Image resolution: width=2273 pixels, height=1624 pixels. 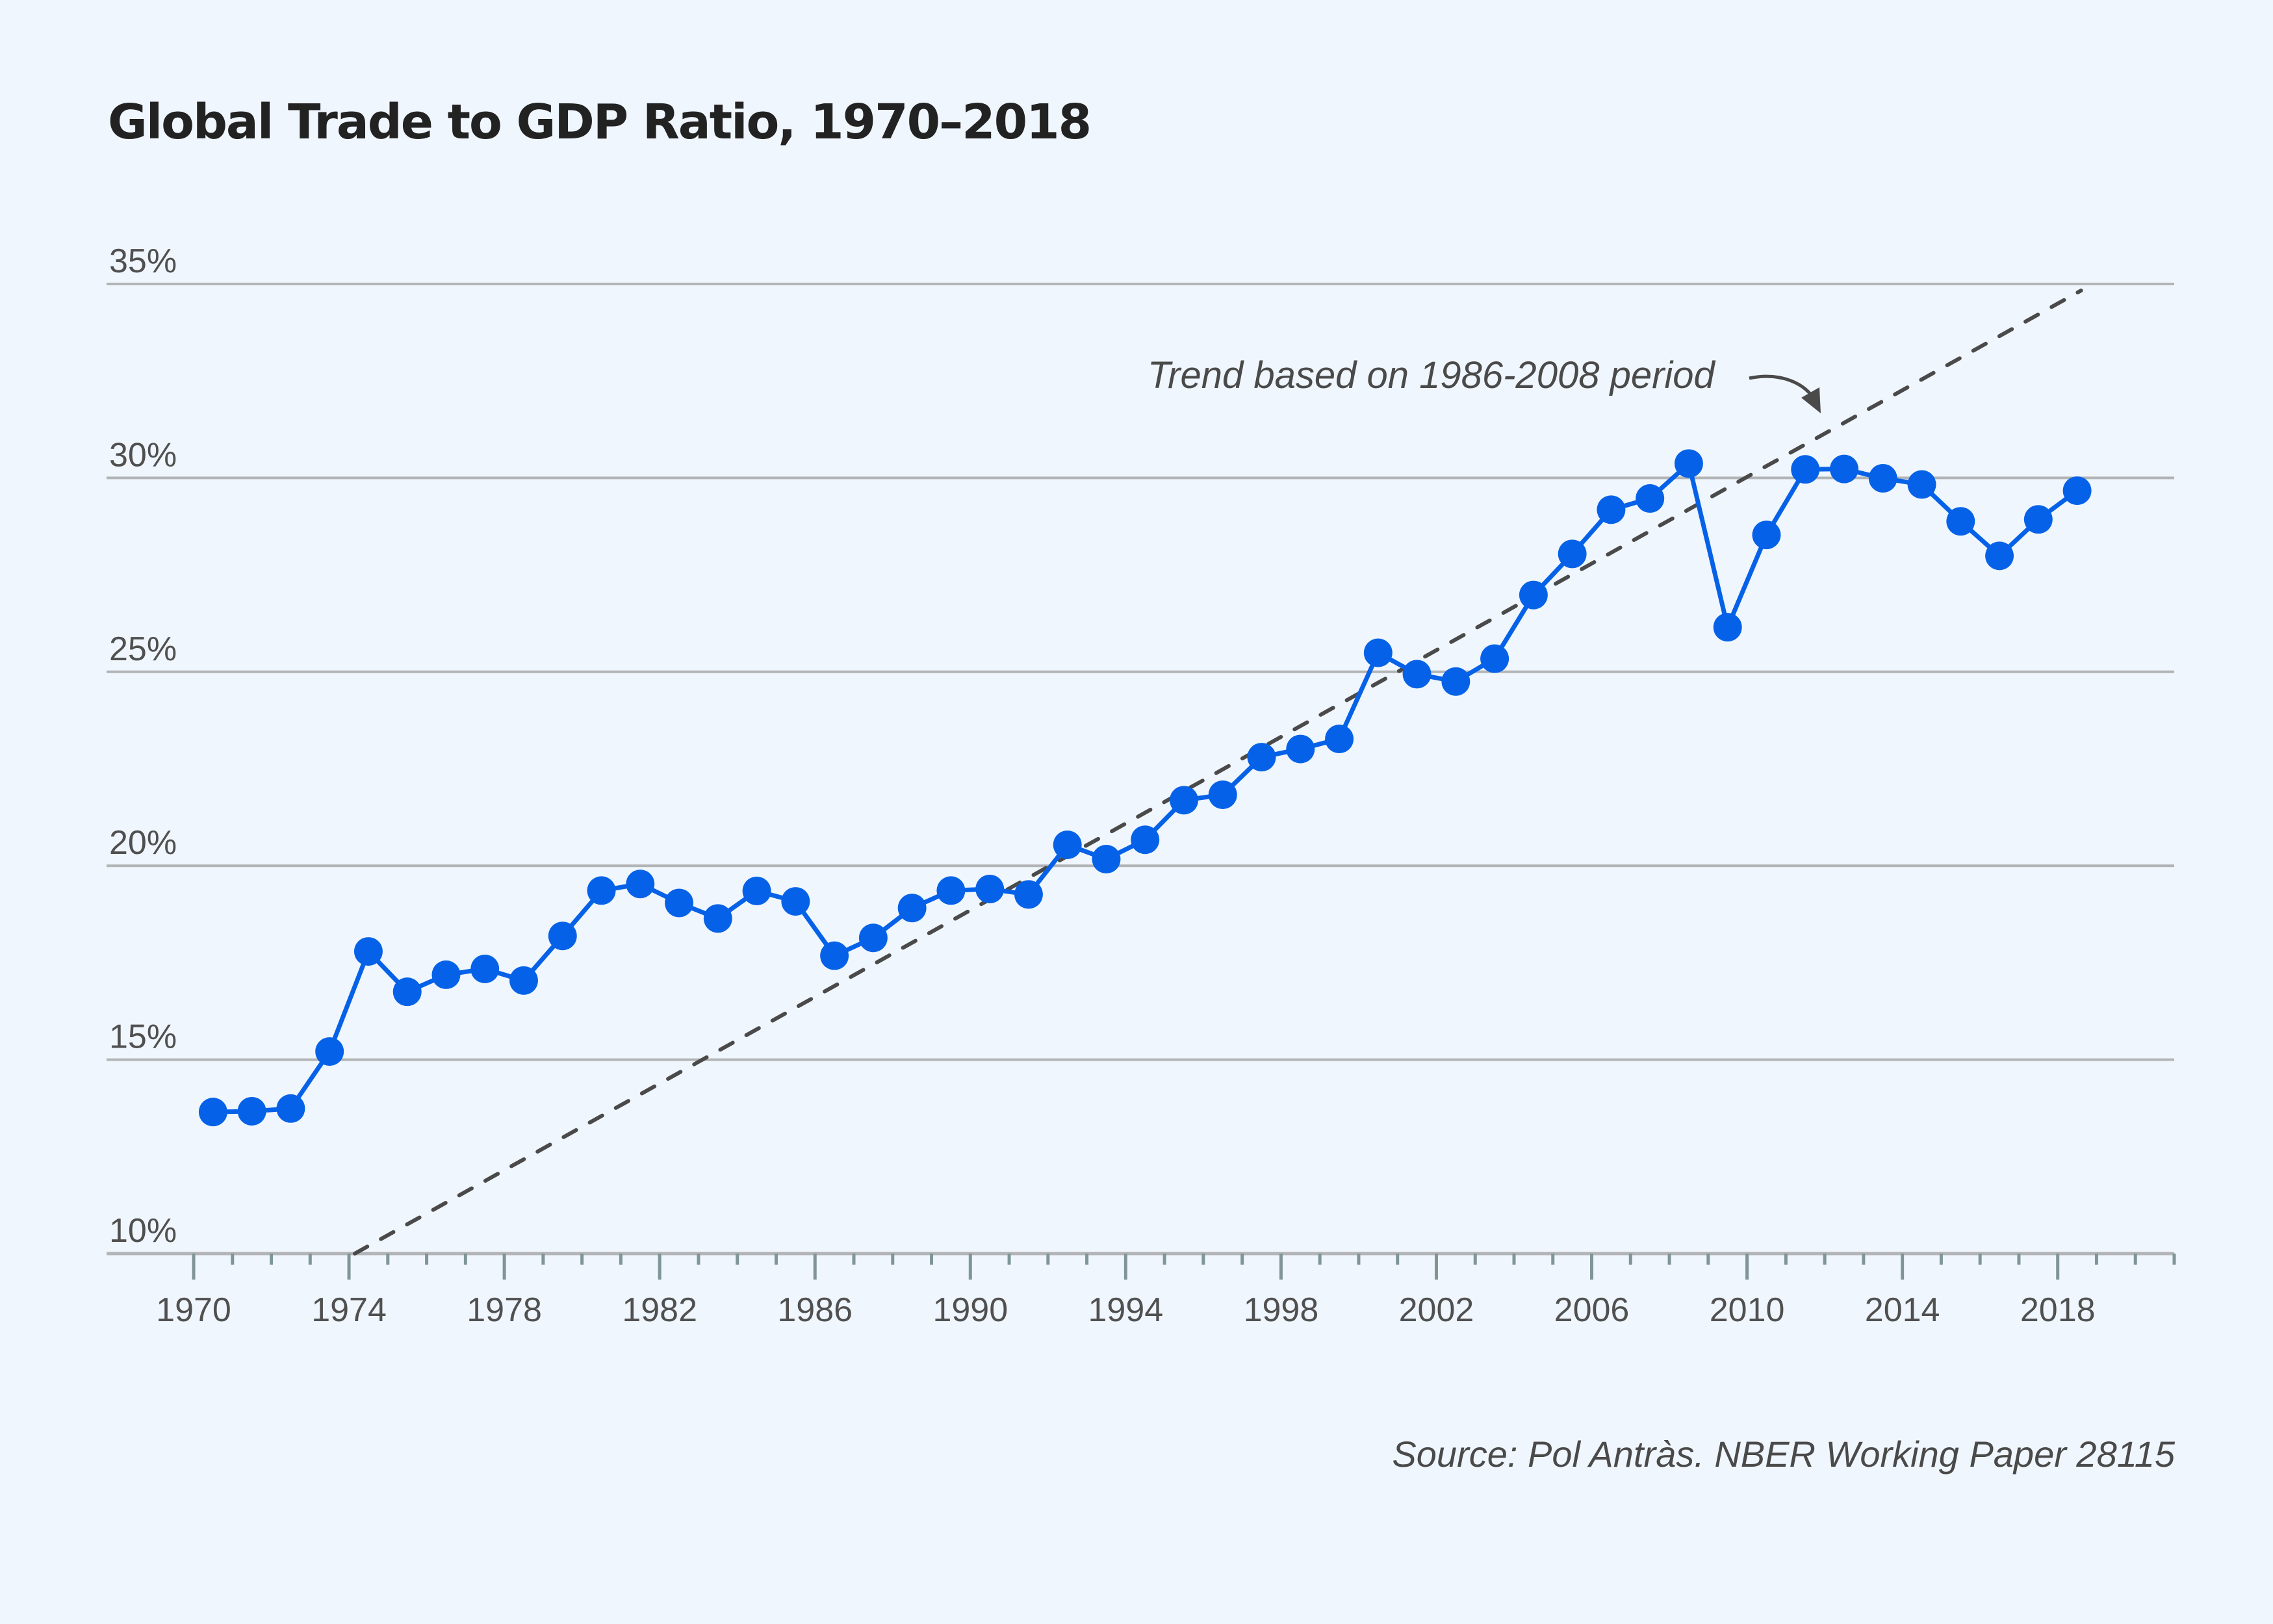 I want to click on data-point-2002, so click(x=1455, y=681).